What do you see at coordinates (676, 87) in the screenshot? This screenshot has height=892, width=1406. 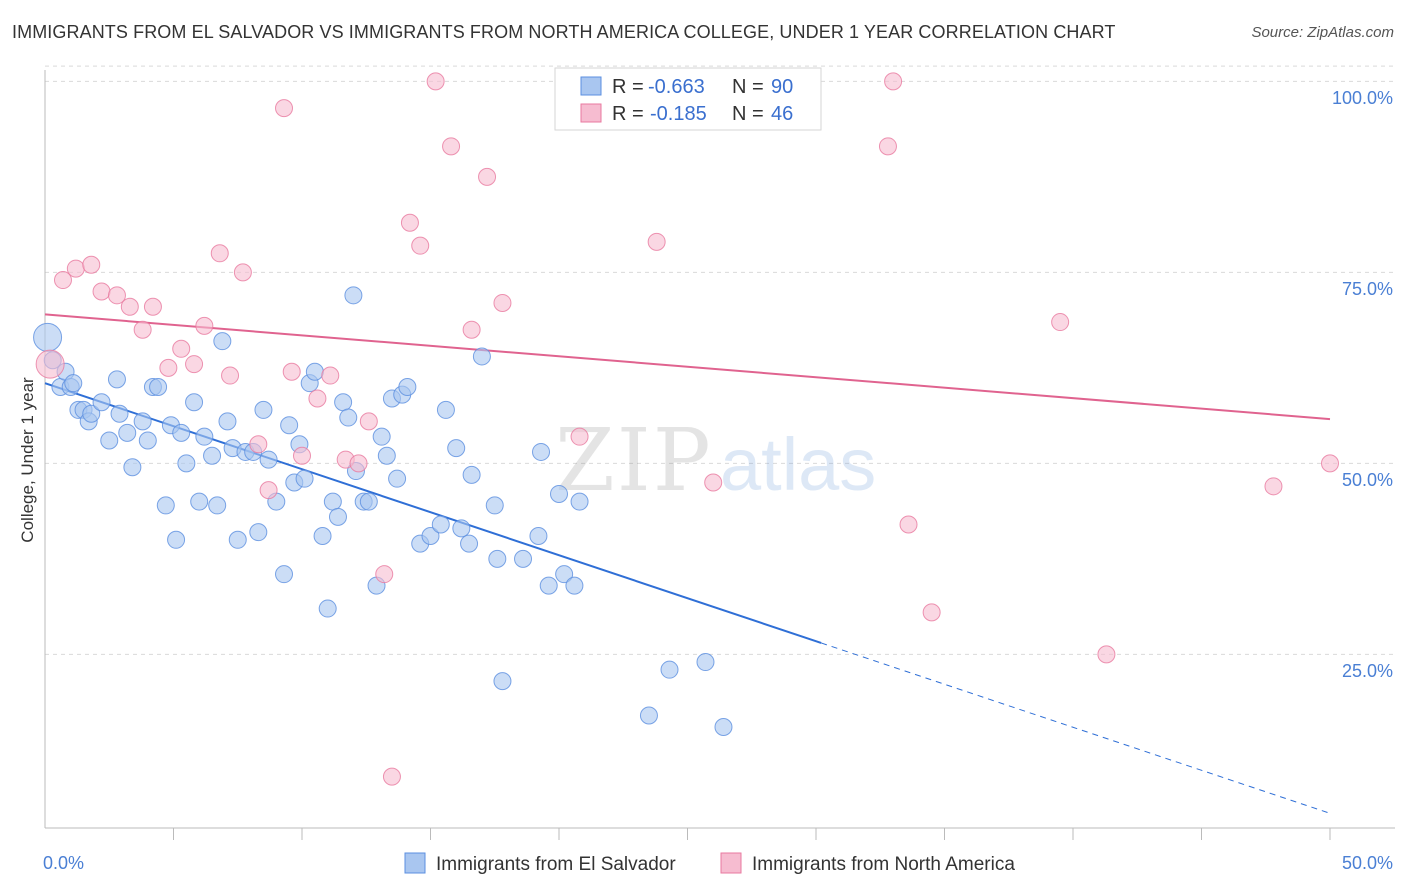 I see `legend-r-value: -0.663` at bounding box center [676, 87].